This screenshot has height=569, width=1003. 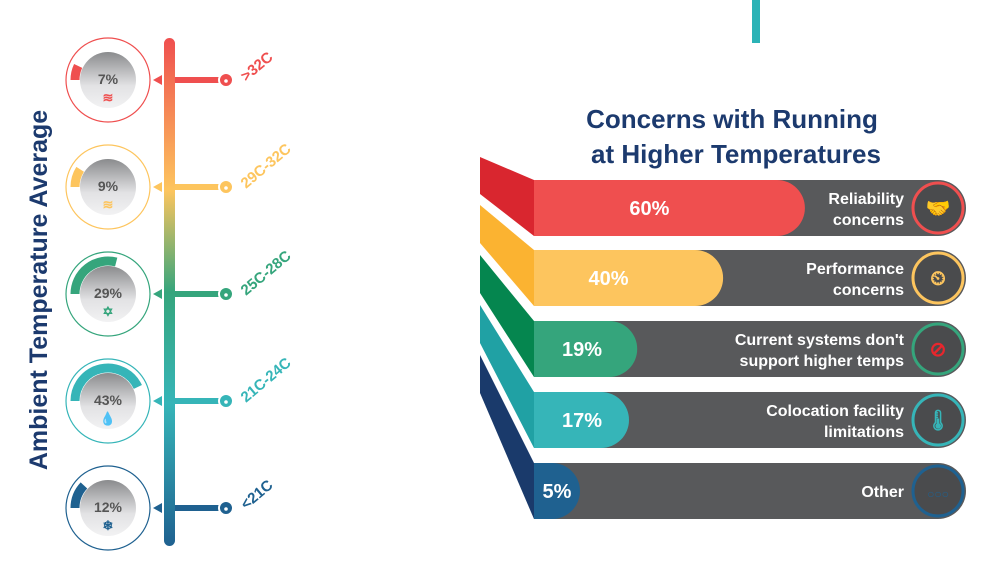 I want to click on ellipsis-icon-badge, so click(x=938, y=491).